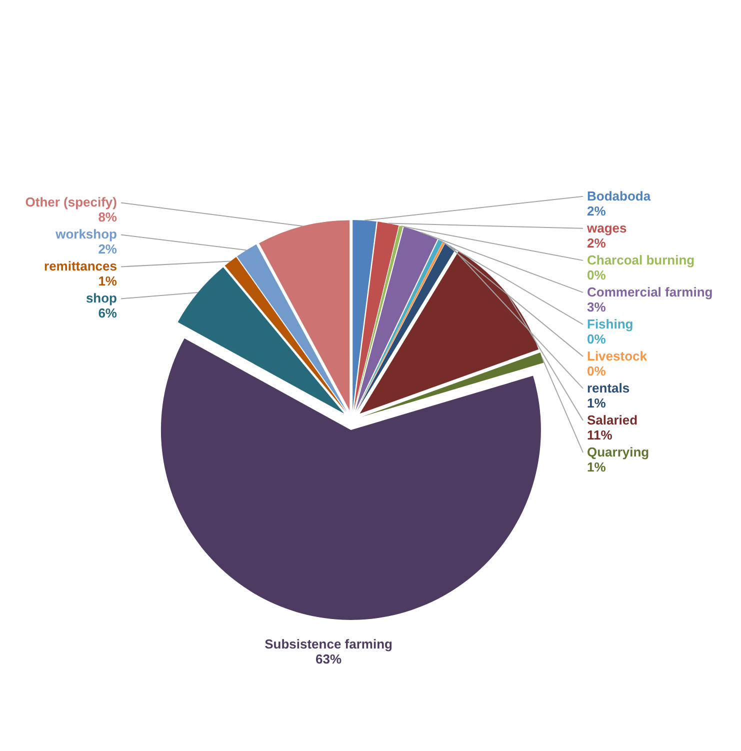  Describe the element at coordinates (650, 292) in the screenshot. I see `slice-label: Commercial farming` at that location.